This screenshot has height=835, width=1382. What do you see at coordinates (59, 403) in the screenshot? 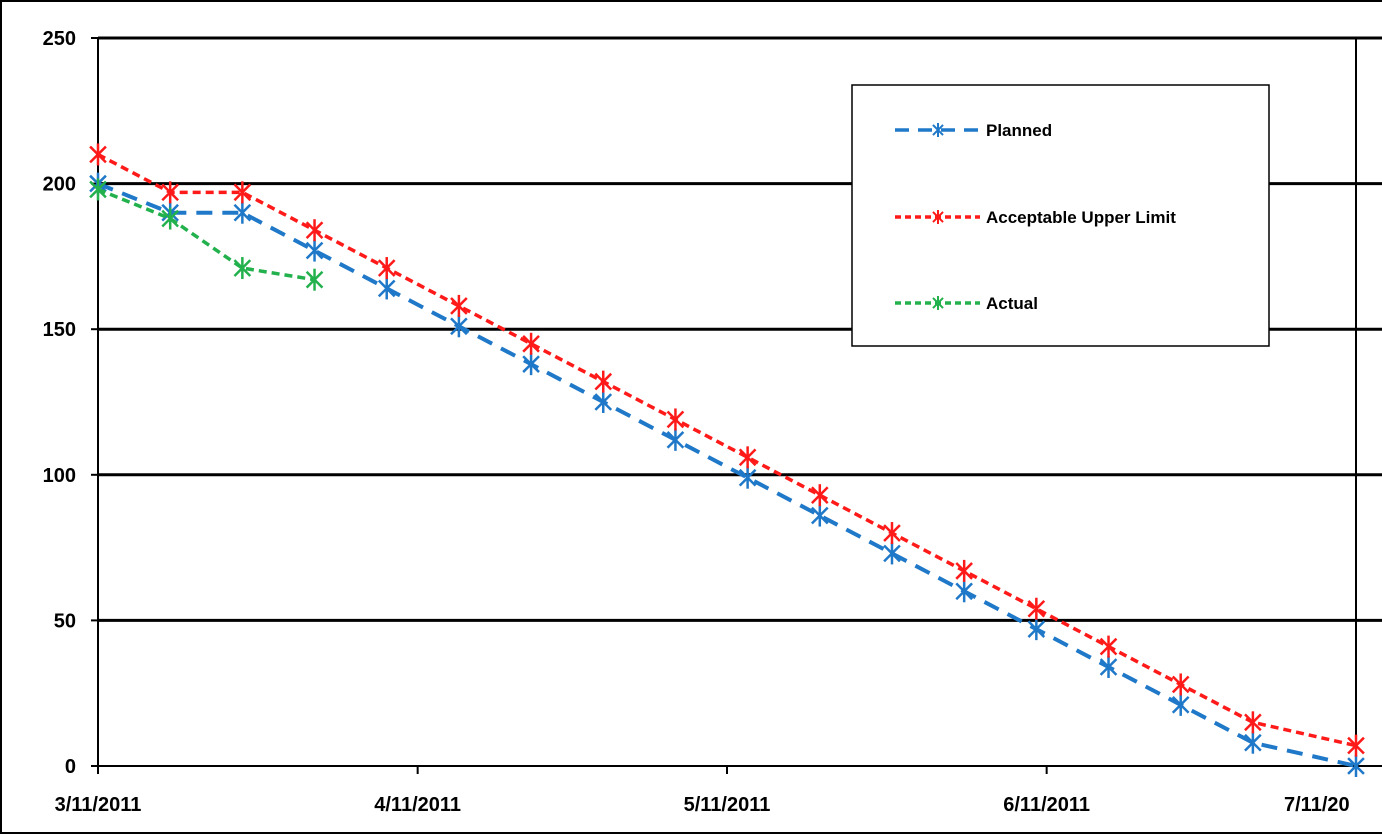
I see `y-tick-labels: 0 50 100 150 200 250` at bounding box center [59, 403].